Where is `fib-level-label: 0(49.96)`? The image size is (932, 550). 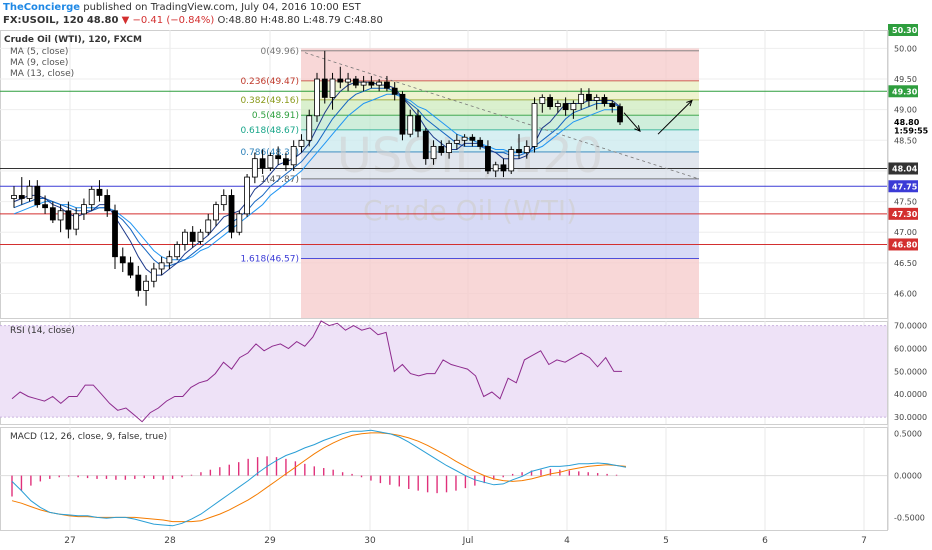 fib-level-label: 0(49.96) is located at coordinates (279, 52).